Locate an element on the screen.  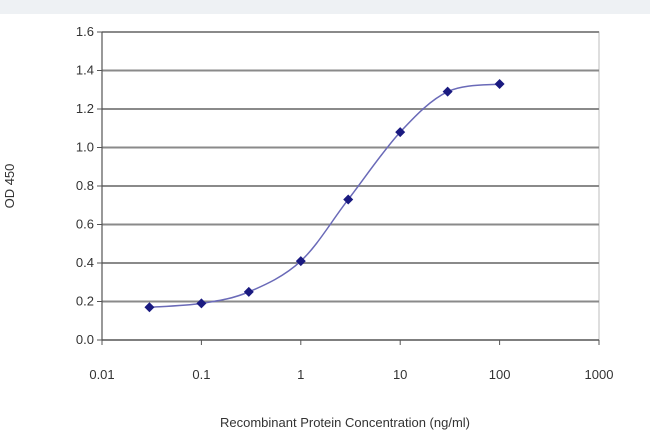
y-tick-label: 1.6 is located at coordinates (85, 31).